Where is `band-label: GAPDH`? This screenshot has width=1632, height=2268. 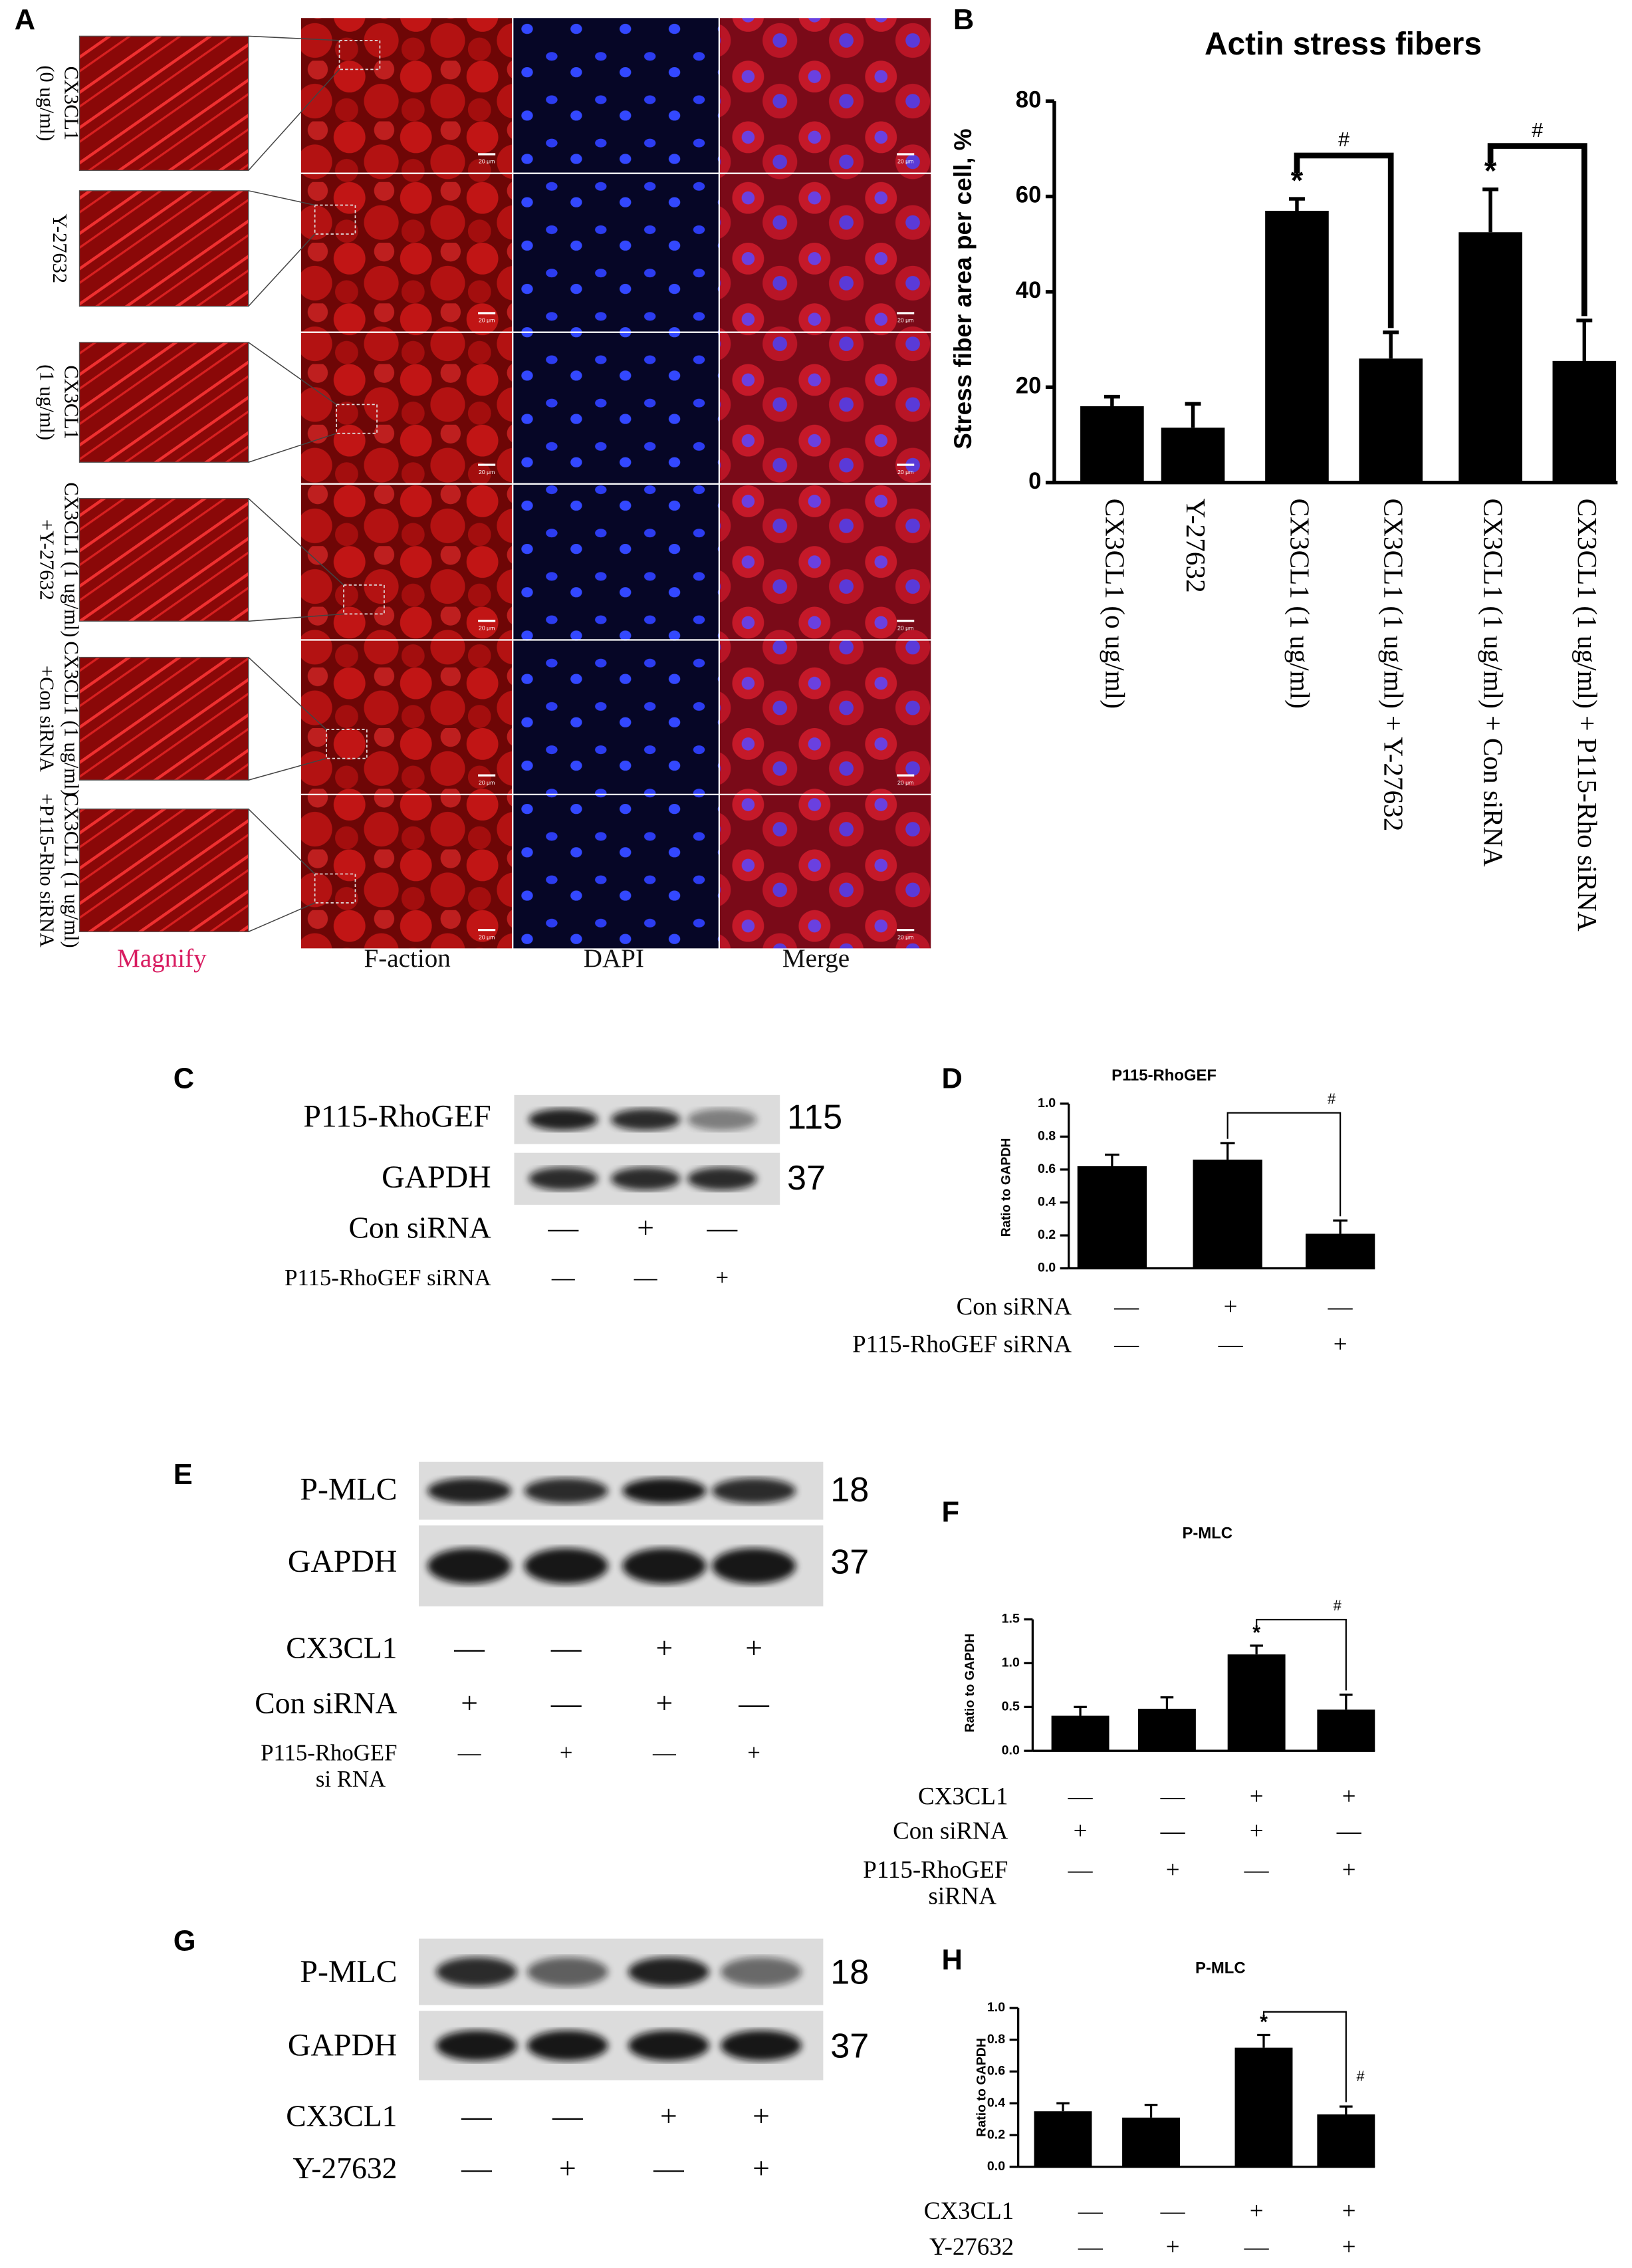
band-label: GAPDH is located at coordinates (343, 1561).